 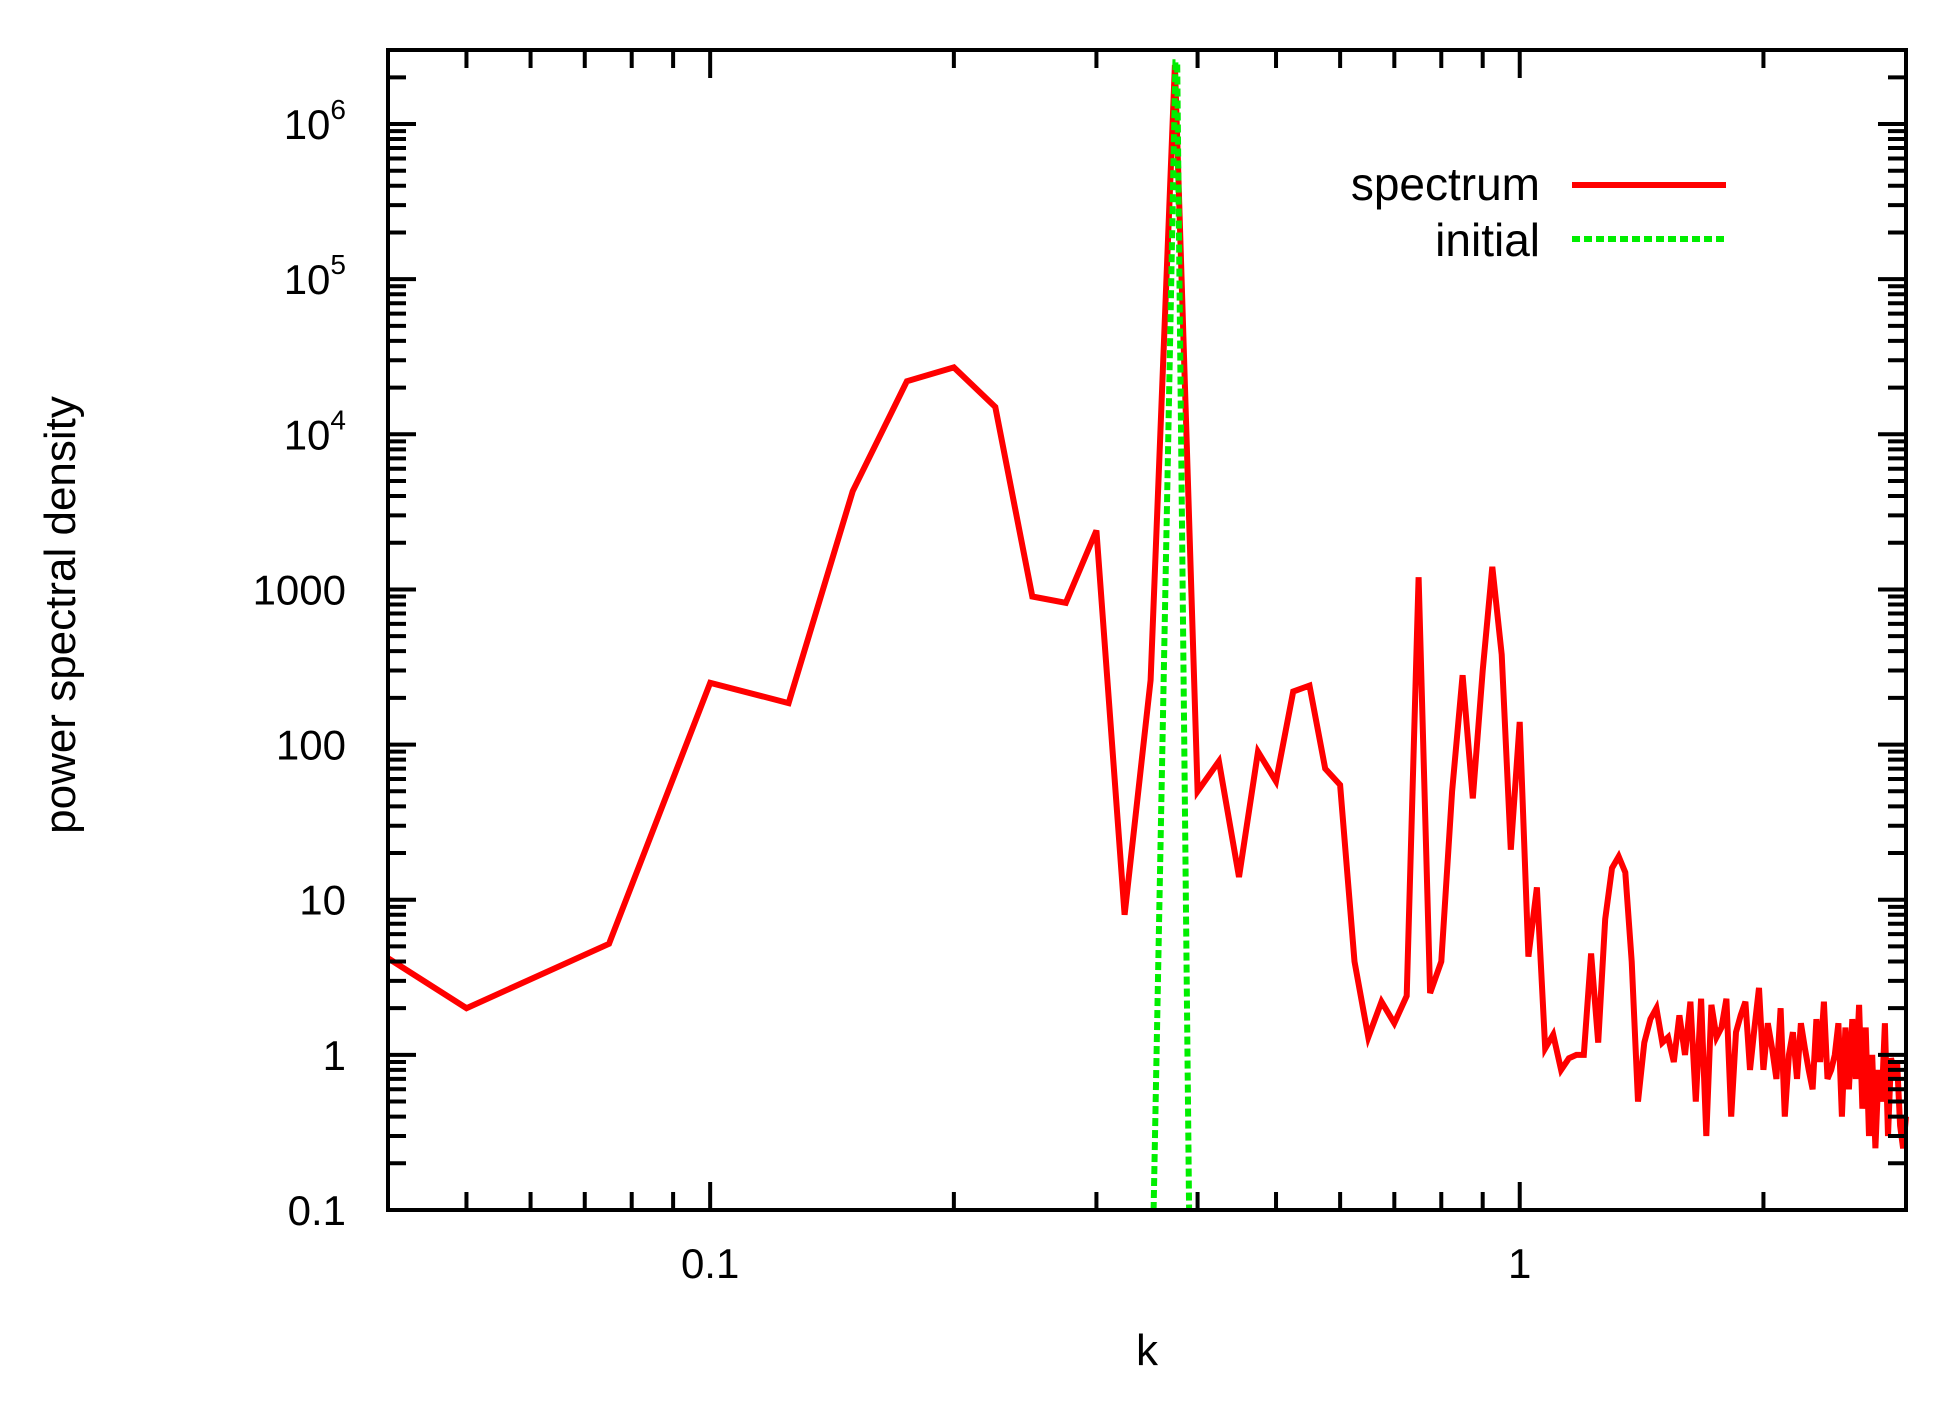 I want to click on legend: spectrum initial, so click(x=1538, y=212).